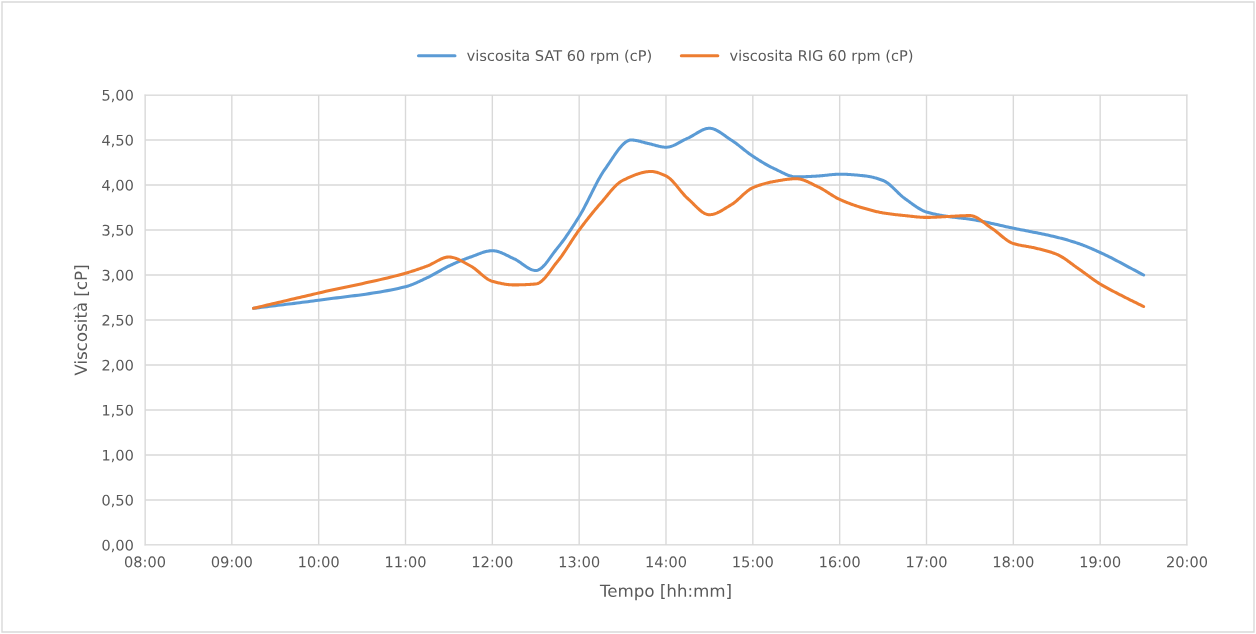 This screenshot has width=1256, height=634. Describe the element at coordinates (81, 320) in the screenshot. I see `y-axis-title: Viscosità [cP]` at that location.